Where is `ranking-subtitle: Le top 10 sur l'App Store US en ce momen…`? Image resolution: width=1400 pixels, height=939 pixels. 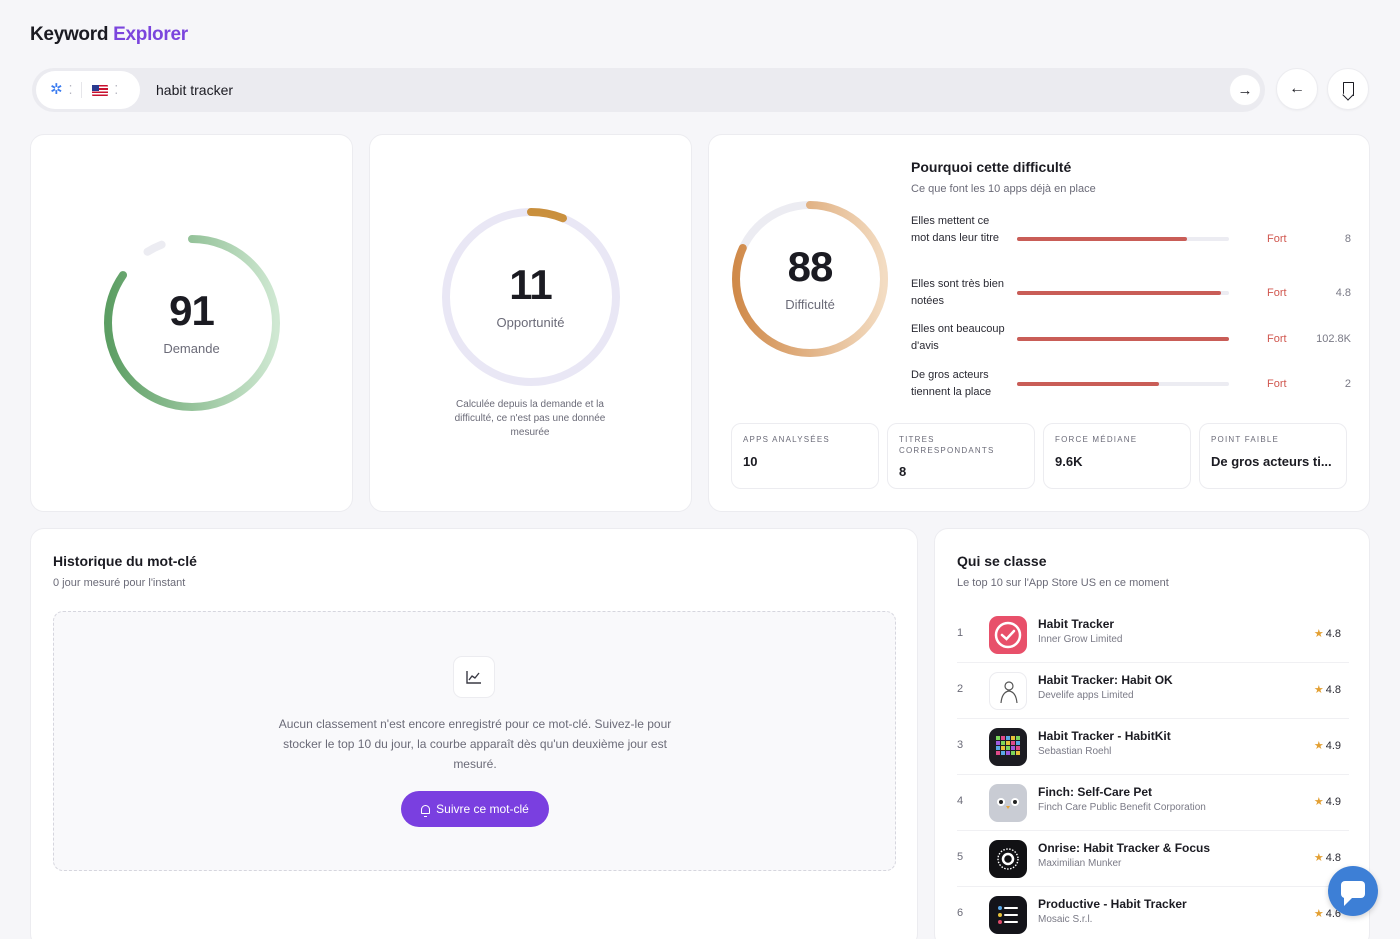 ranking-subtitle: Le top 10 sur l'App Store US en ce momen… is located at coordinates (1063, 583).